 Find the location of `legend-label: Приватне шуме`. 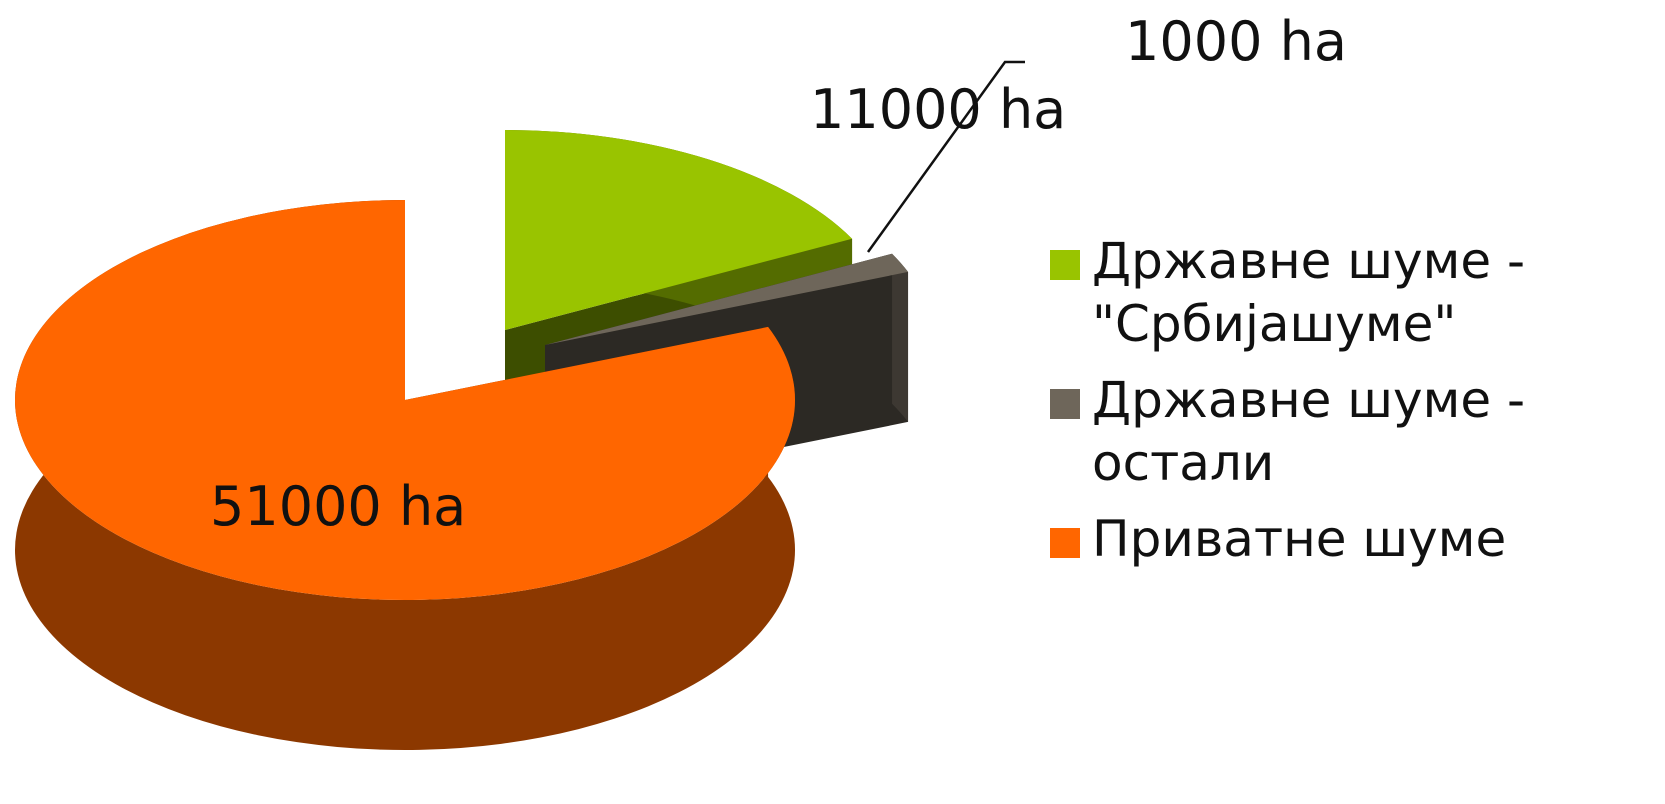

legend-label: Приватне шуме is located at coordinates (1299, 539).